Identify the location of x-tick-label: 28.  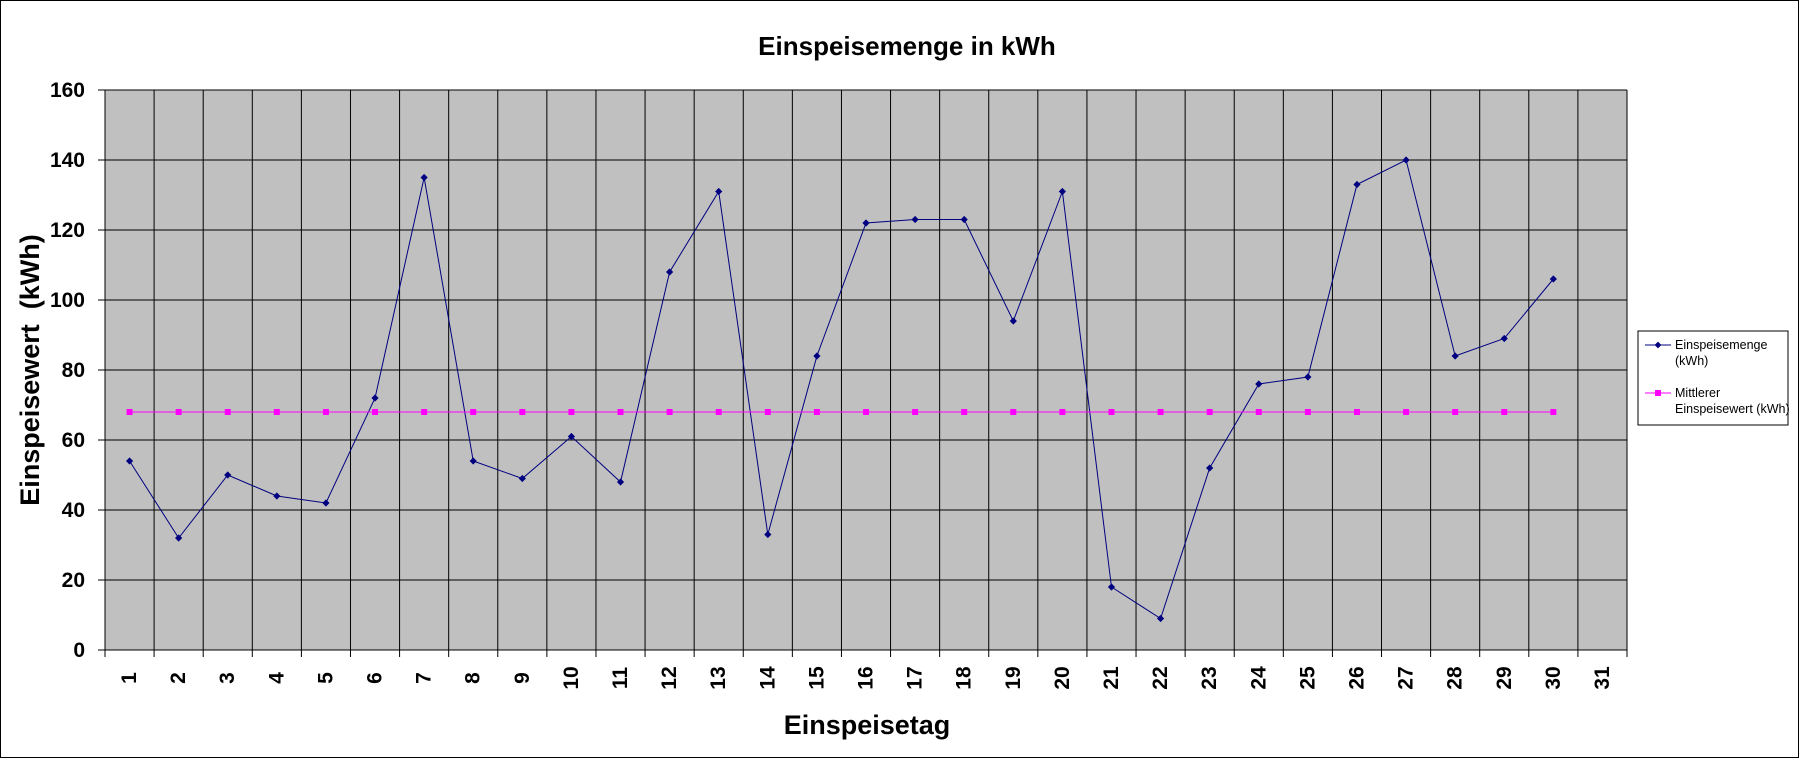
(1455, 678).